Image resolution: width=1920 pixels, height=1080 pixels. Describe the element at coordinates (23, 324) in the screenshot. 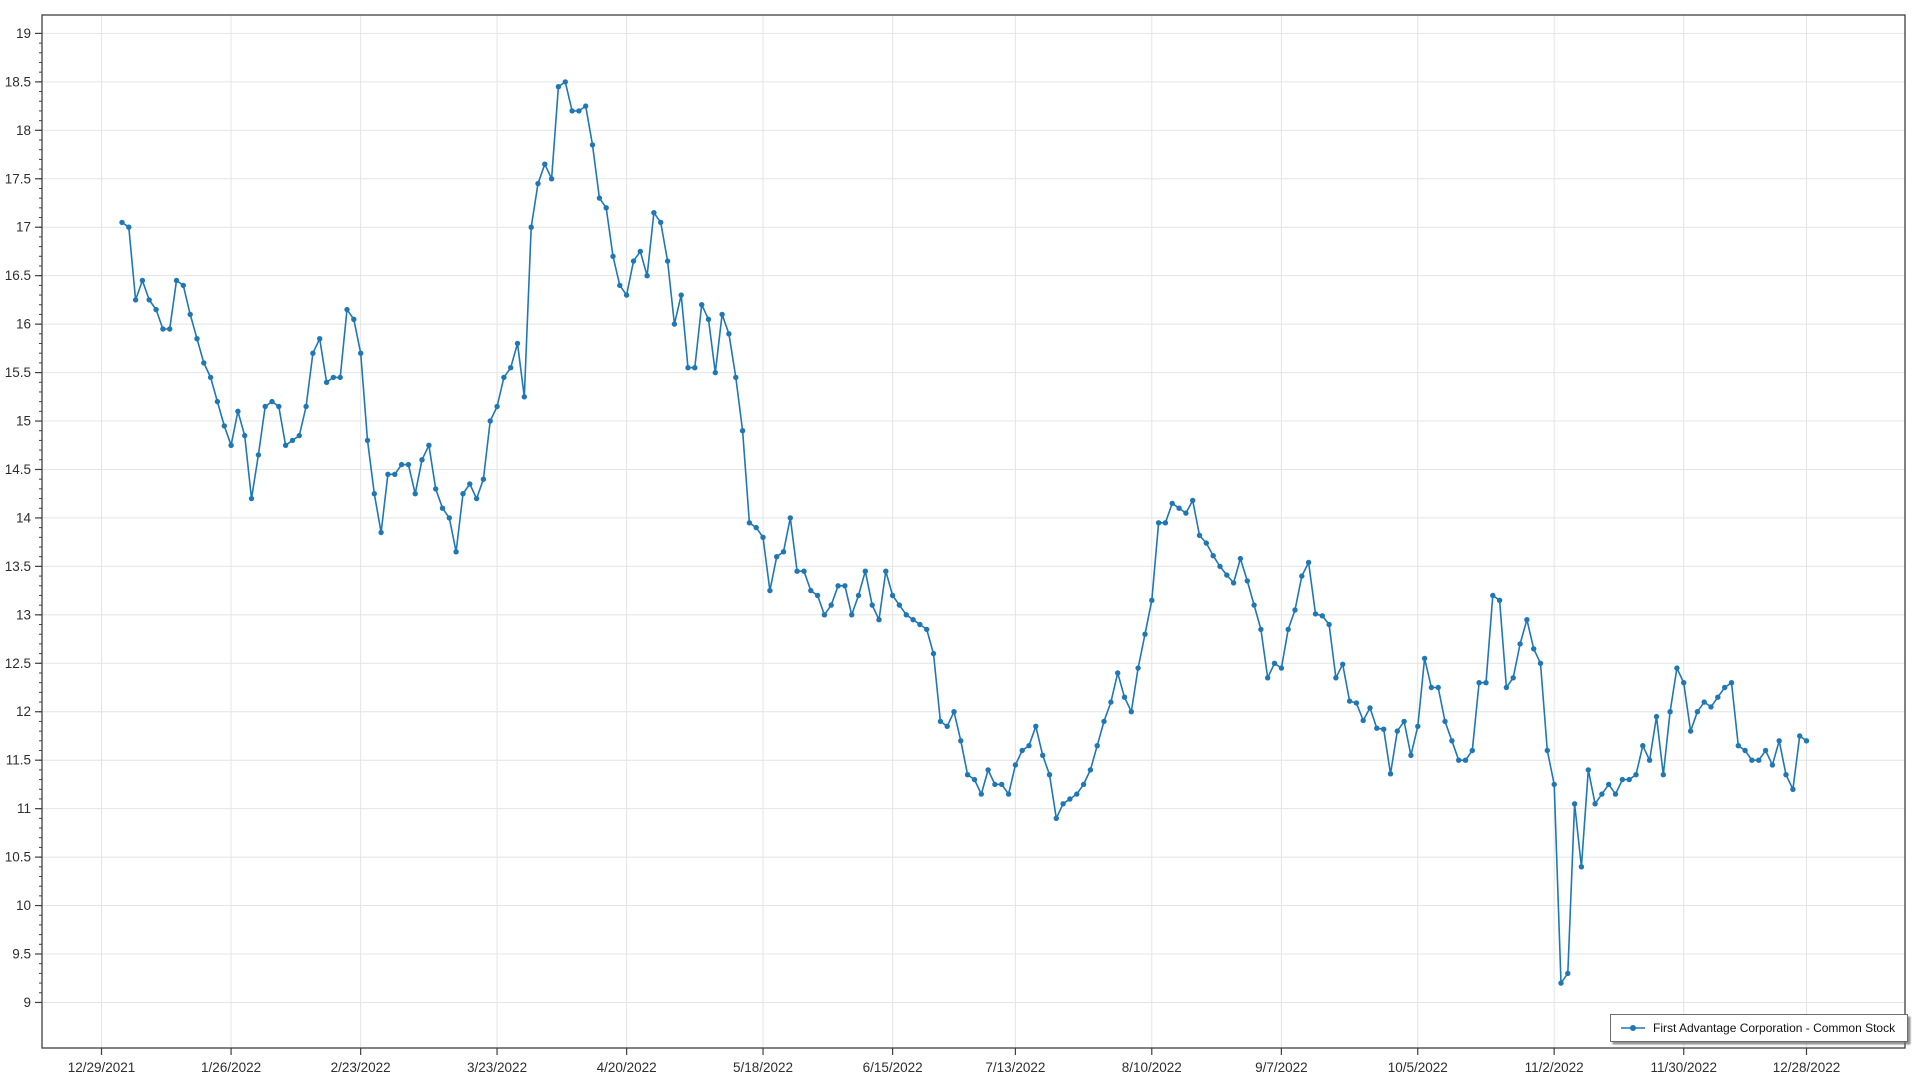

I see `y-axis-tick-label: 16` at that location.